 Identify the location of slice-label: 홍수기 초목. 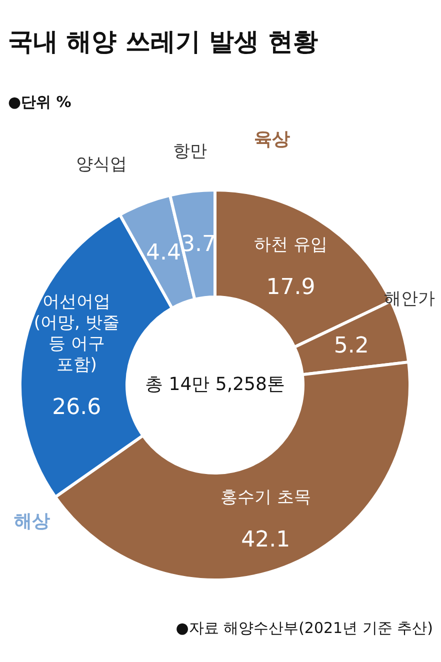
(265, 498).